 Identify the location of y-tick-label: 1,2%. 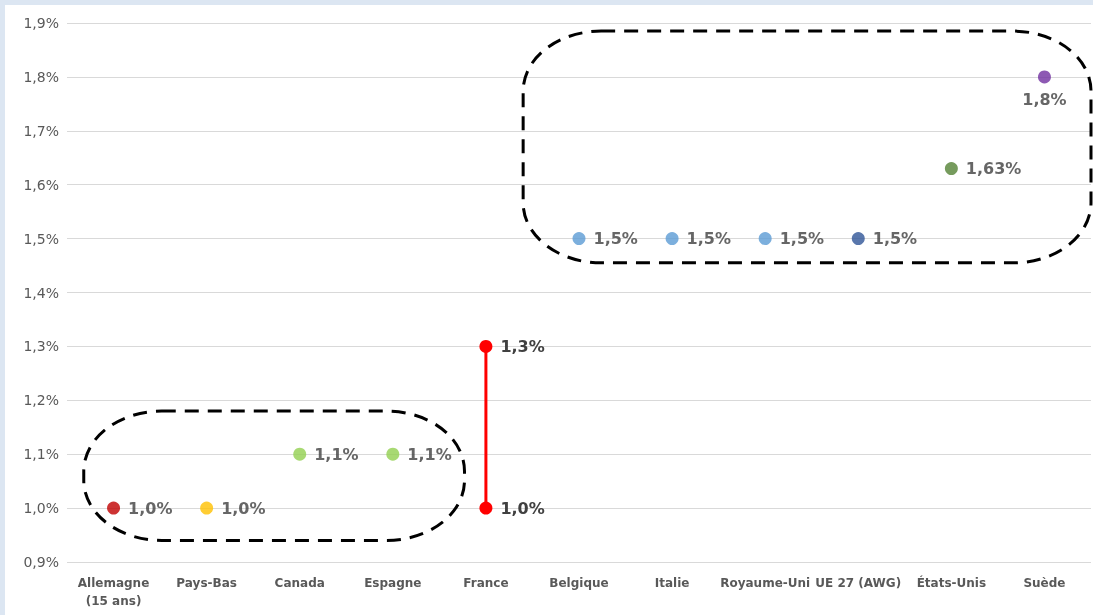
(41, 400).